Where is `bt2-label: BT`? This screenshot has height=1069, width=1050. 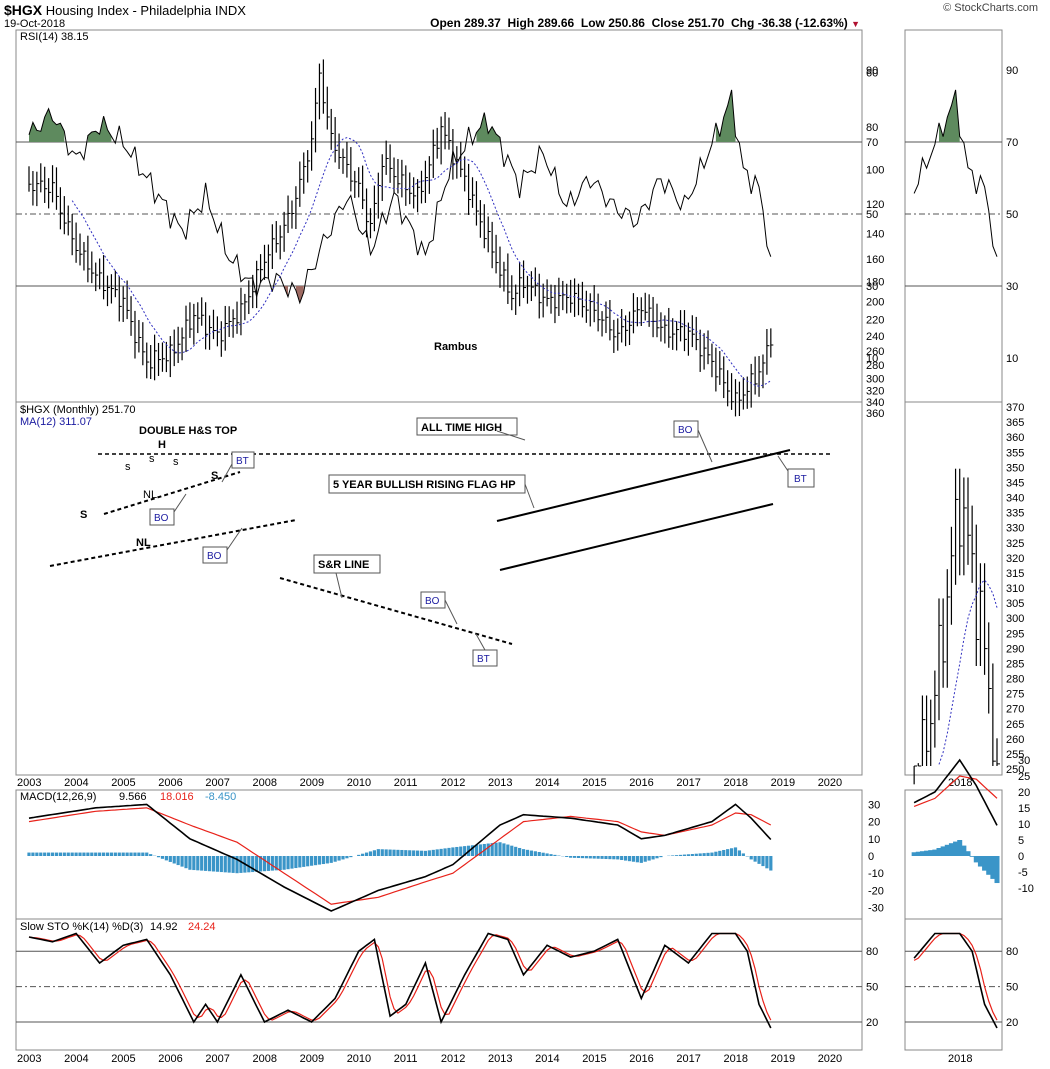 bt2-label: BT is located at coordinates (483, 659).